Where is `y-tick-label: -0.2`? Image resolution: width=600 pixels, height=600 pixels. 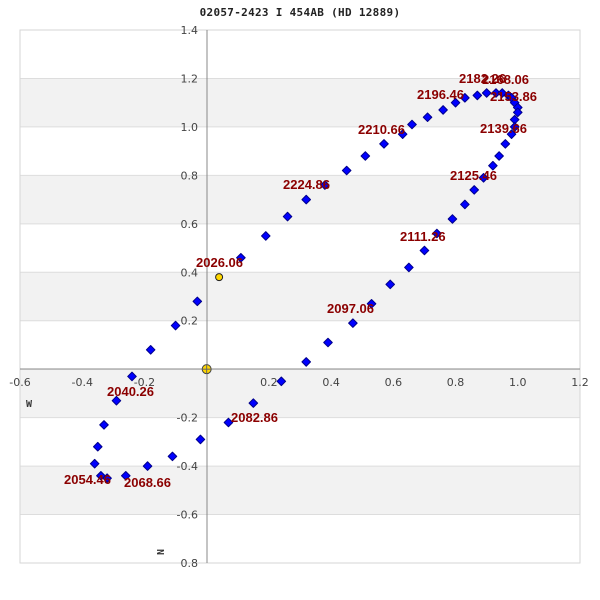 y-tick-label: -0.2 is located at coordinates (187, 418).